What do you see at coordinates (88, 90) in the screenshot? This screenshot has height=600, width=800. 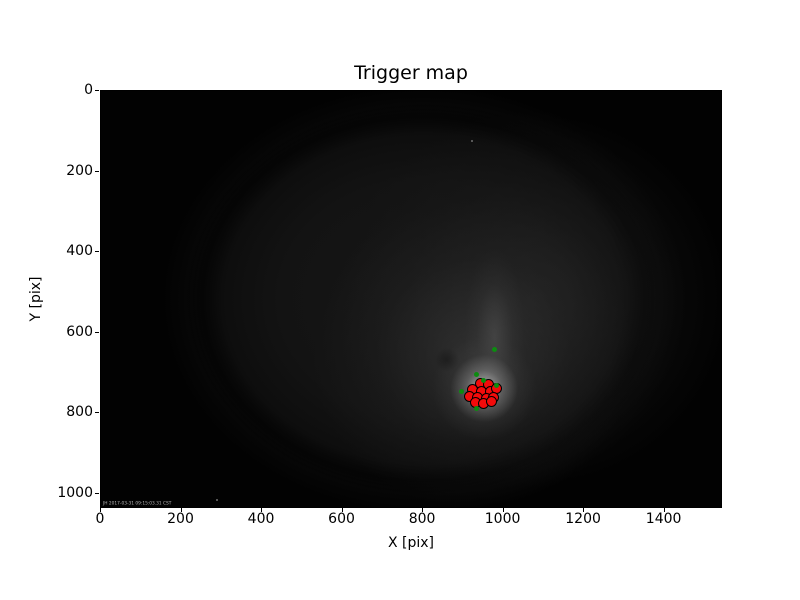 I see `y-tick-label: 0` at bounding box center [88, 90].